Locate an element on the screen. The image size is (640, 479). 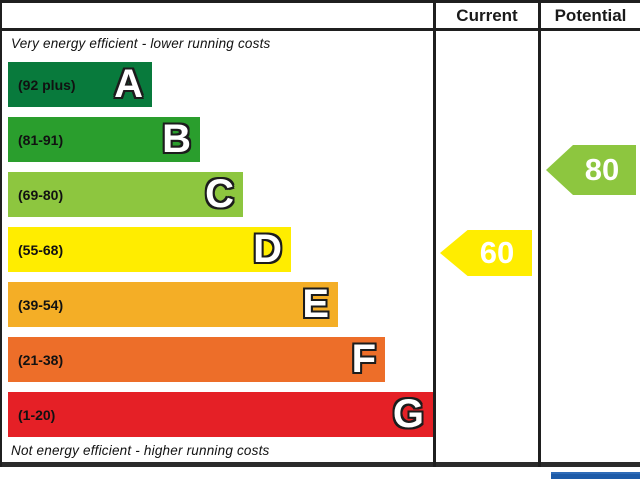
band-bar-g: (1-20) G is located at coordinates (220, 414).